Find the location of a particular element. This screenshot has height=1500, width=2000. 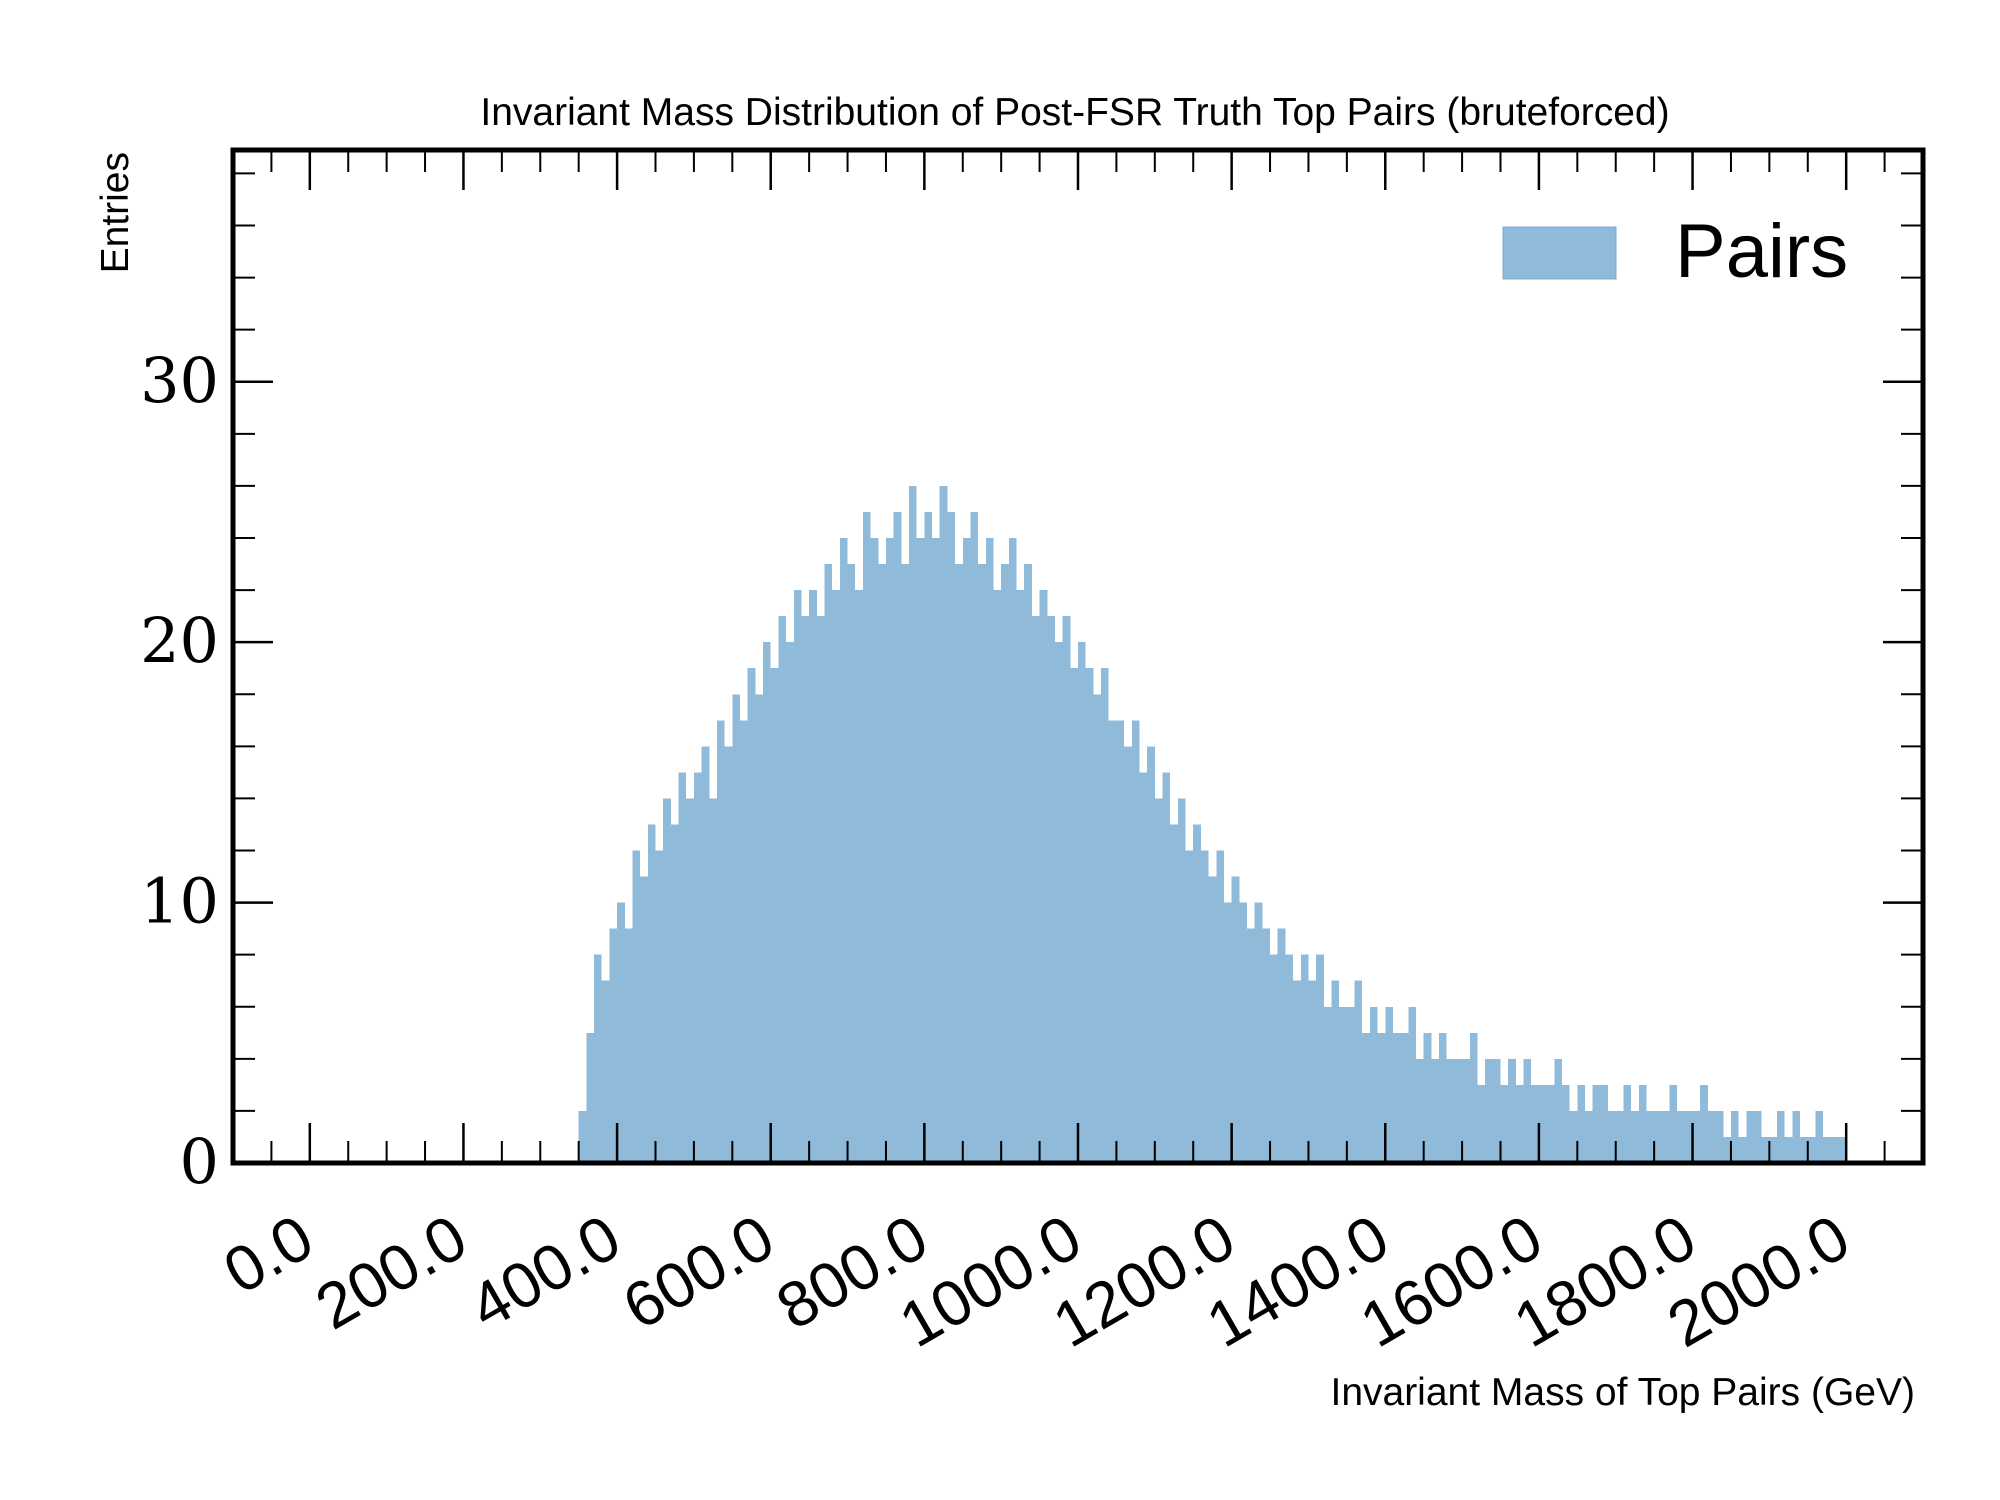

x-axis-label: Invariant Mass of Top Pairs (GeV) is located at coordinates (1622, 1392).